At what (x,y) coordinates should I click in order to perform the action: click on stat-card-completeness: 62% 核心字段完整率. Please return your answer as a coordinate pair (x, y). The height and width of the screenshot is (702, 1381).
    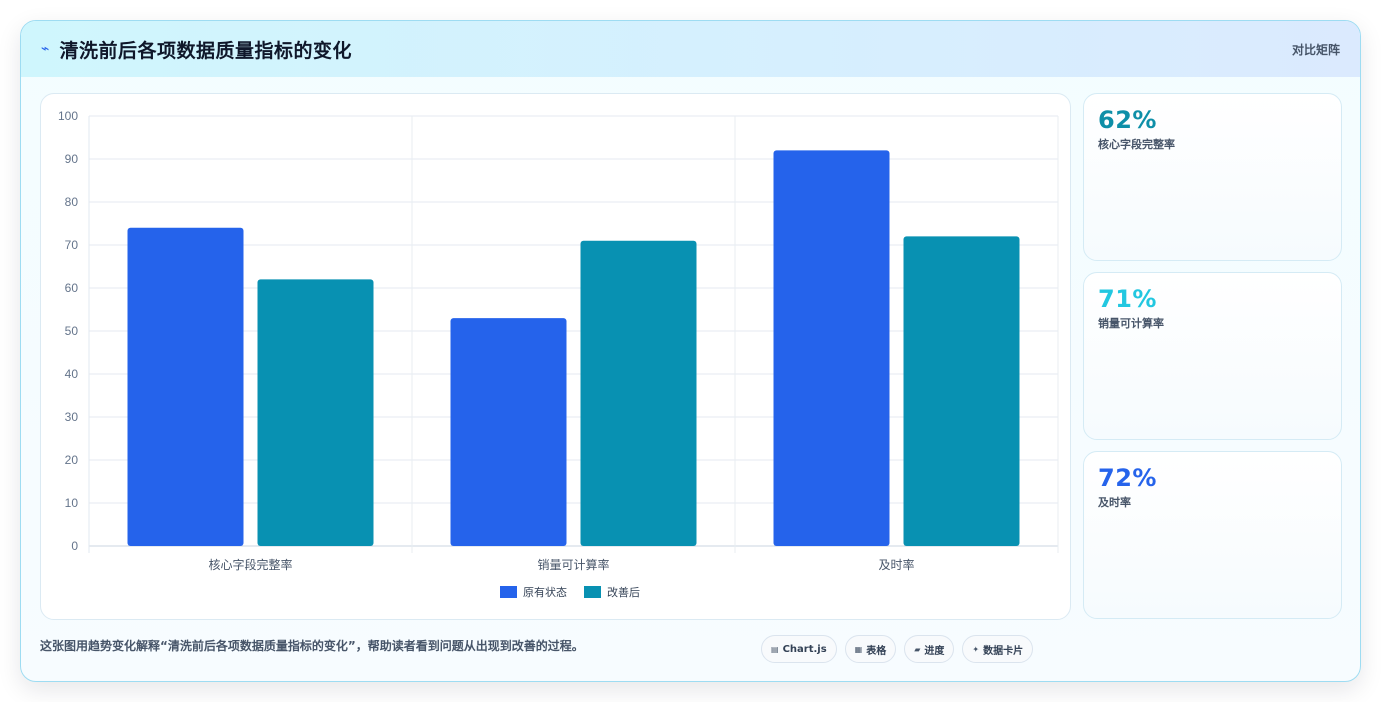
    Looking at the image, I should click on (1212, 177).